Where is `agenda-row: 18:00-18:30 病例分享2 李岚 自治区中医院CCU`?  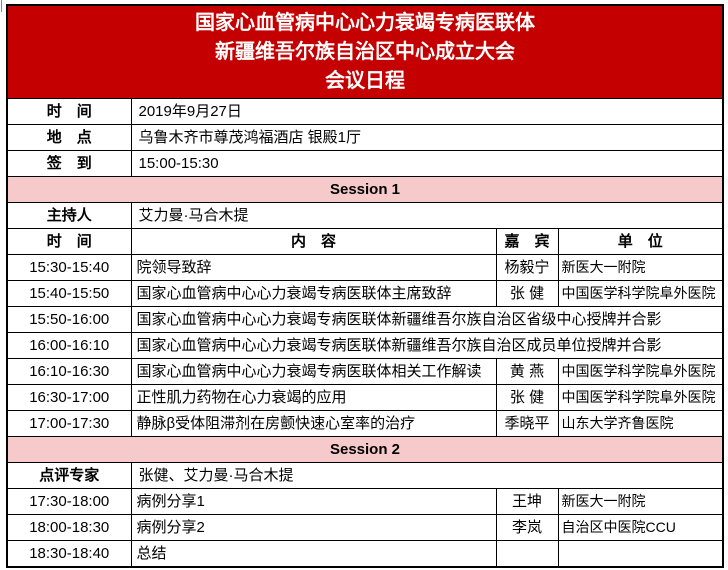
agenda-row: 18:00-18:30 病例分享2 李岚 自治区中医院CCU is located at coordinates (365, 527).